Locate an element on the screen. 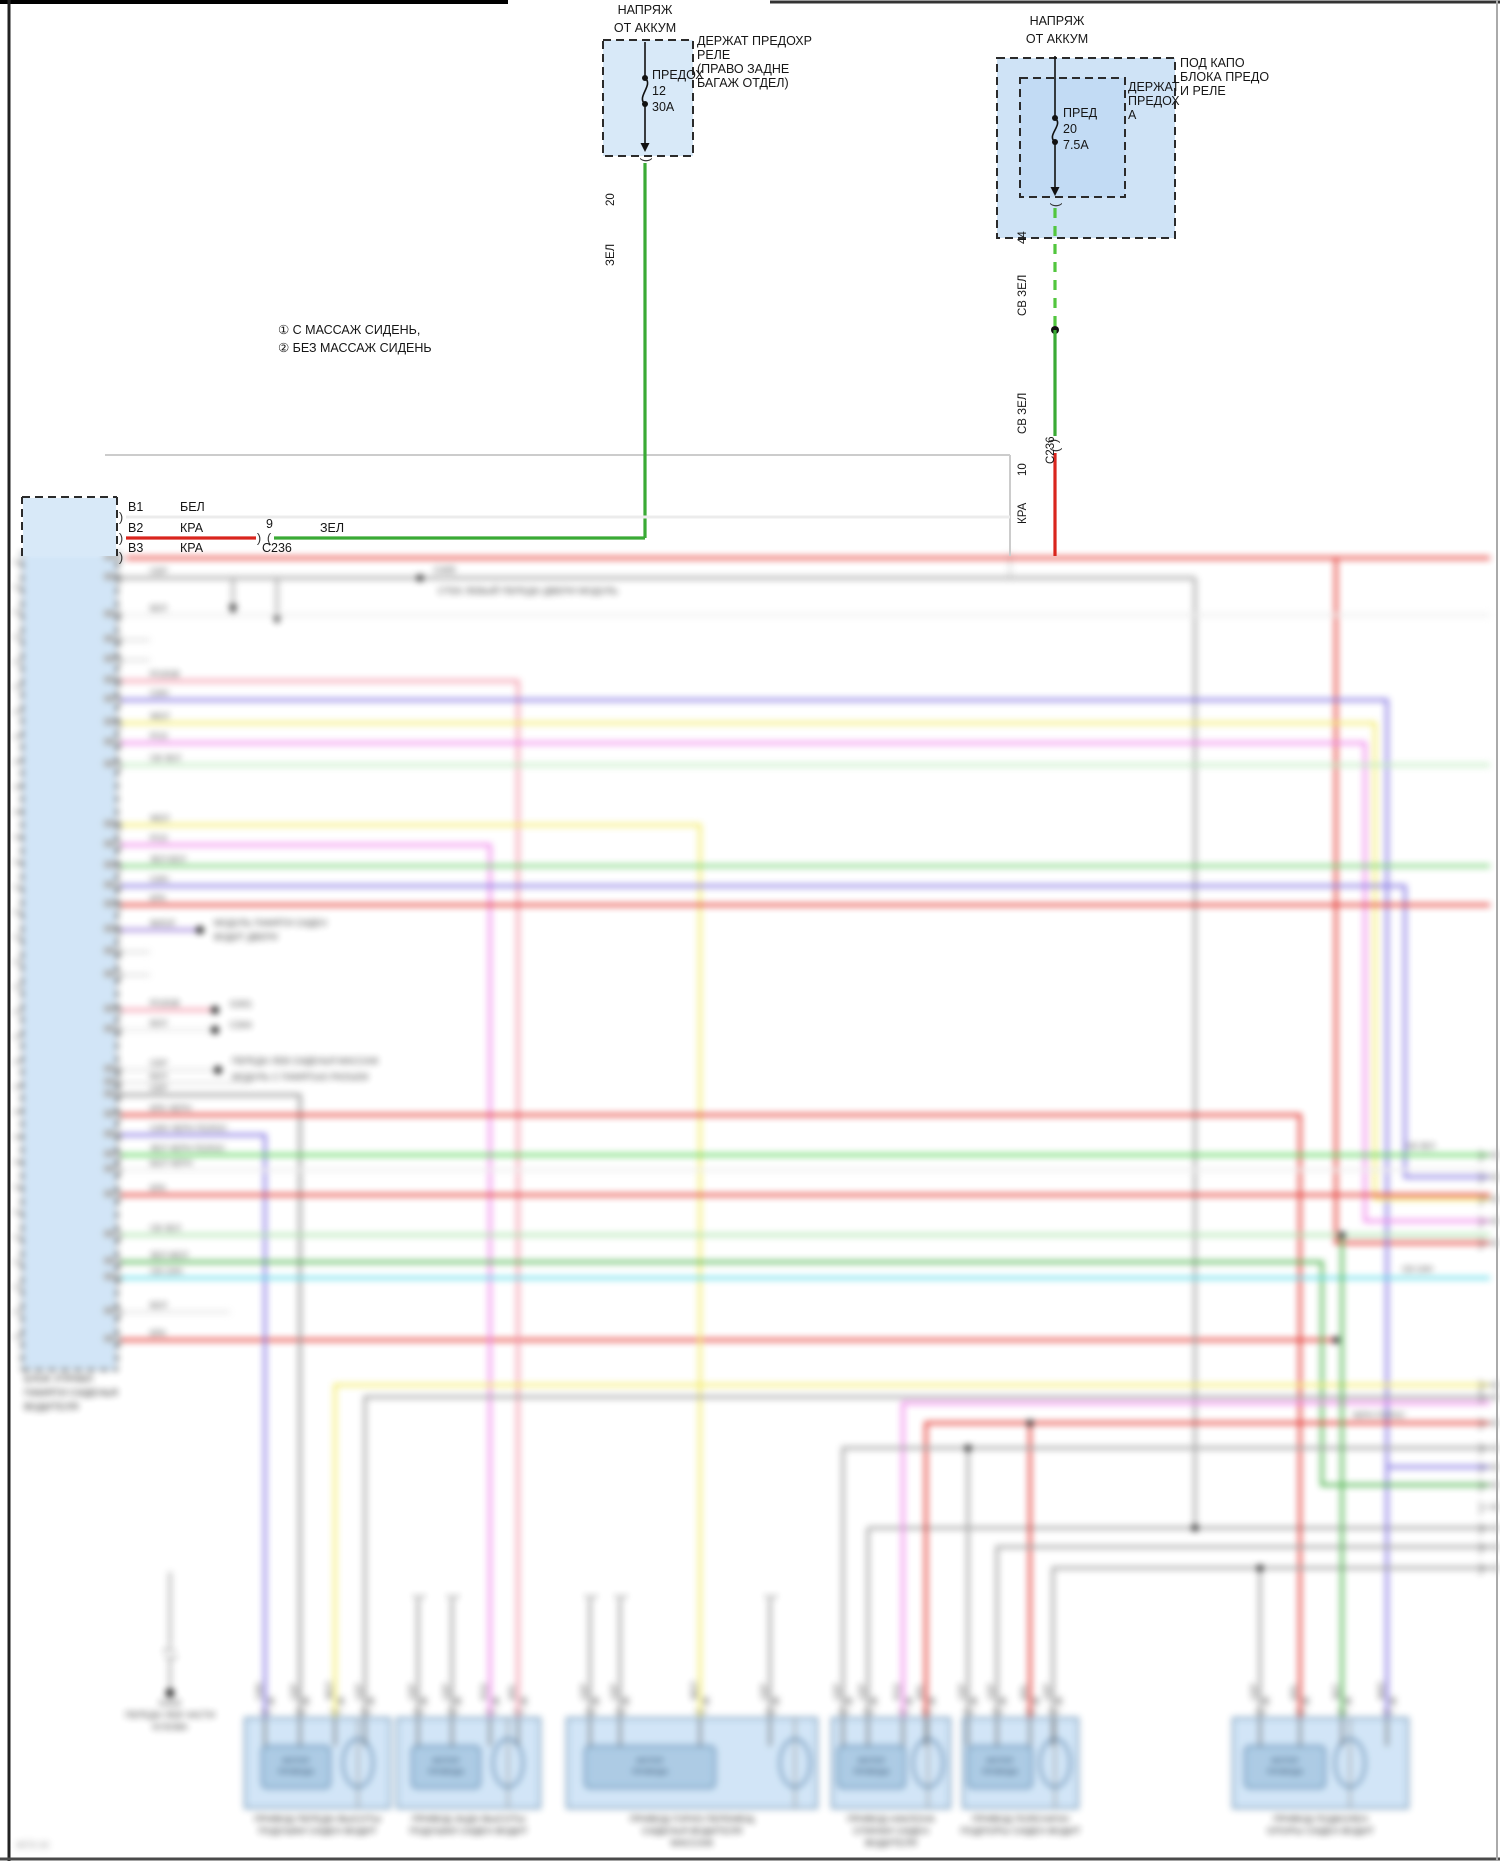 The height and width of the screenshot is (1861, 1500). svg-text: СВ ЗЕЛ is located at coordinates (165, 1228).